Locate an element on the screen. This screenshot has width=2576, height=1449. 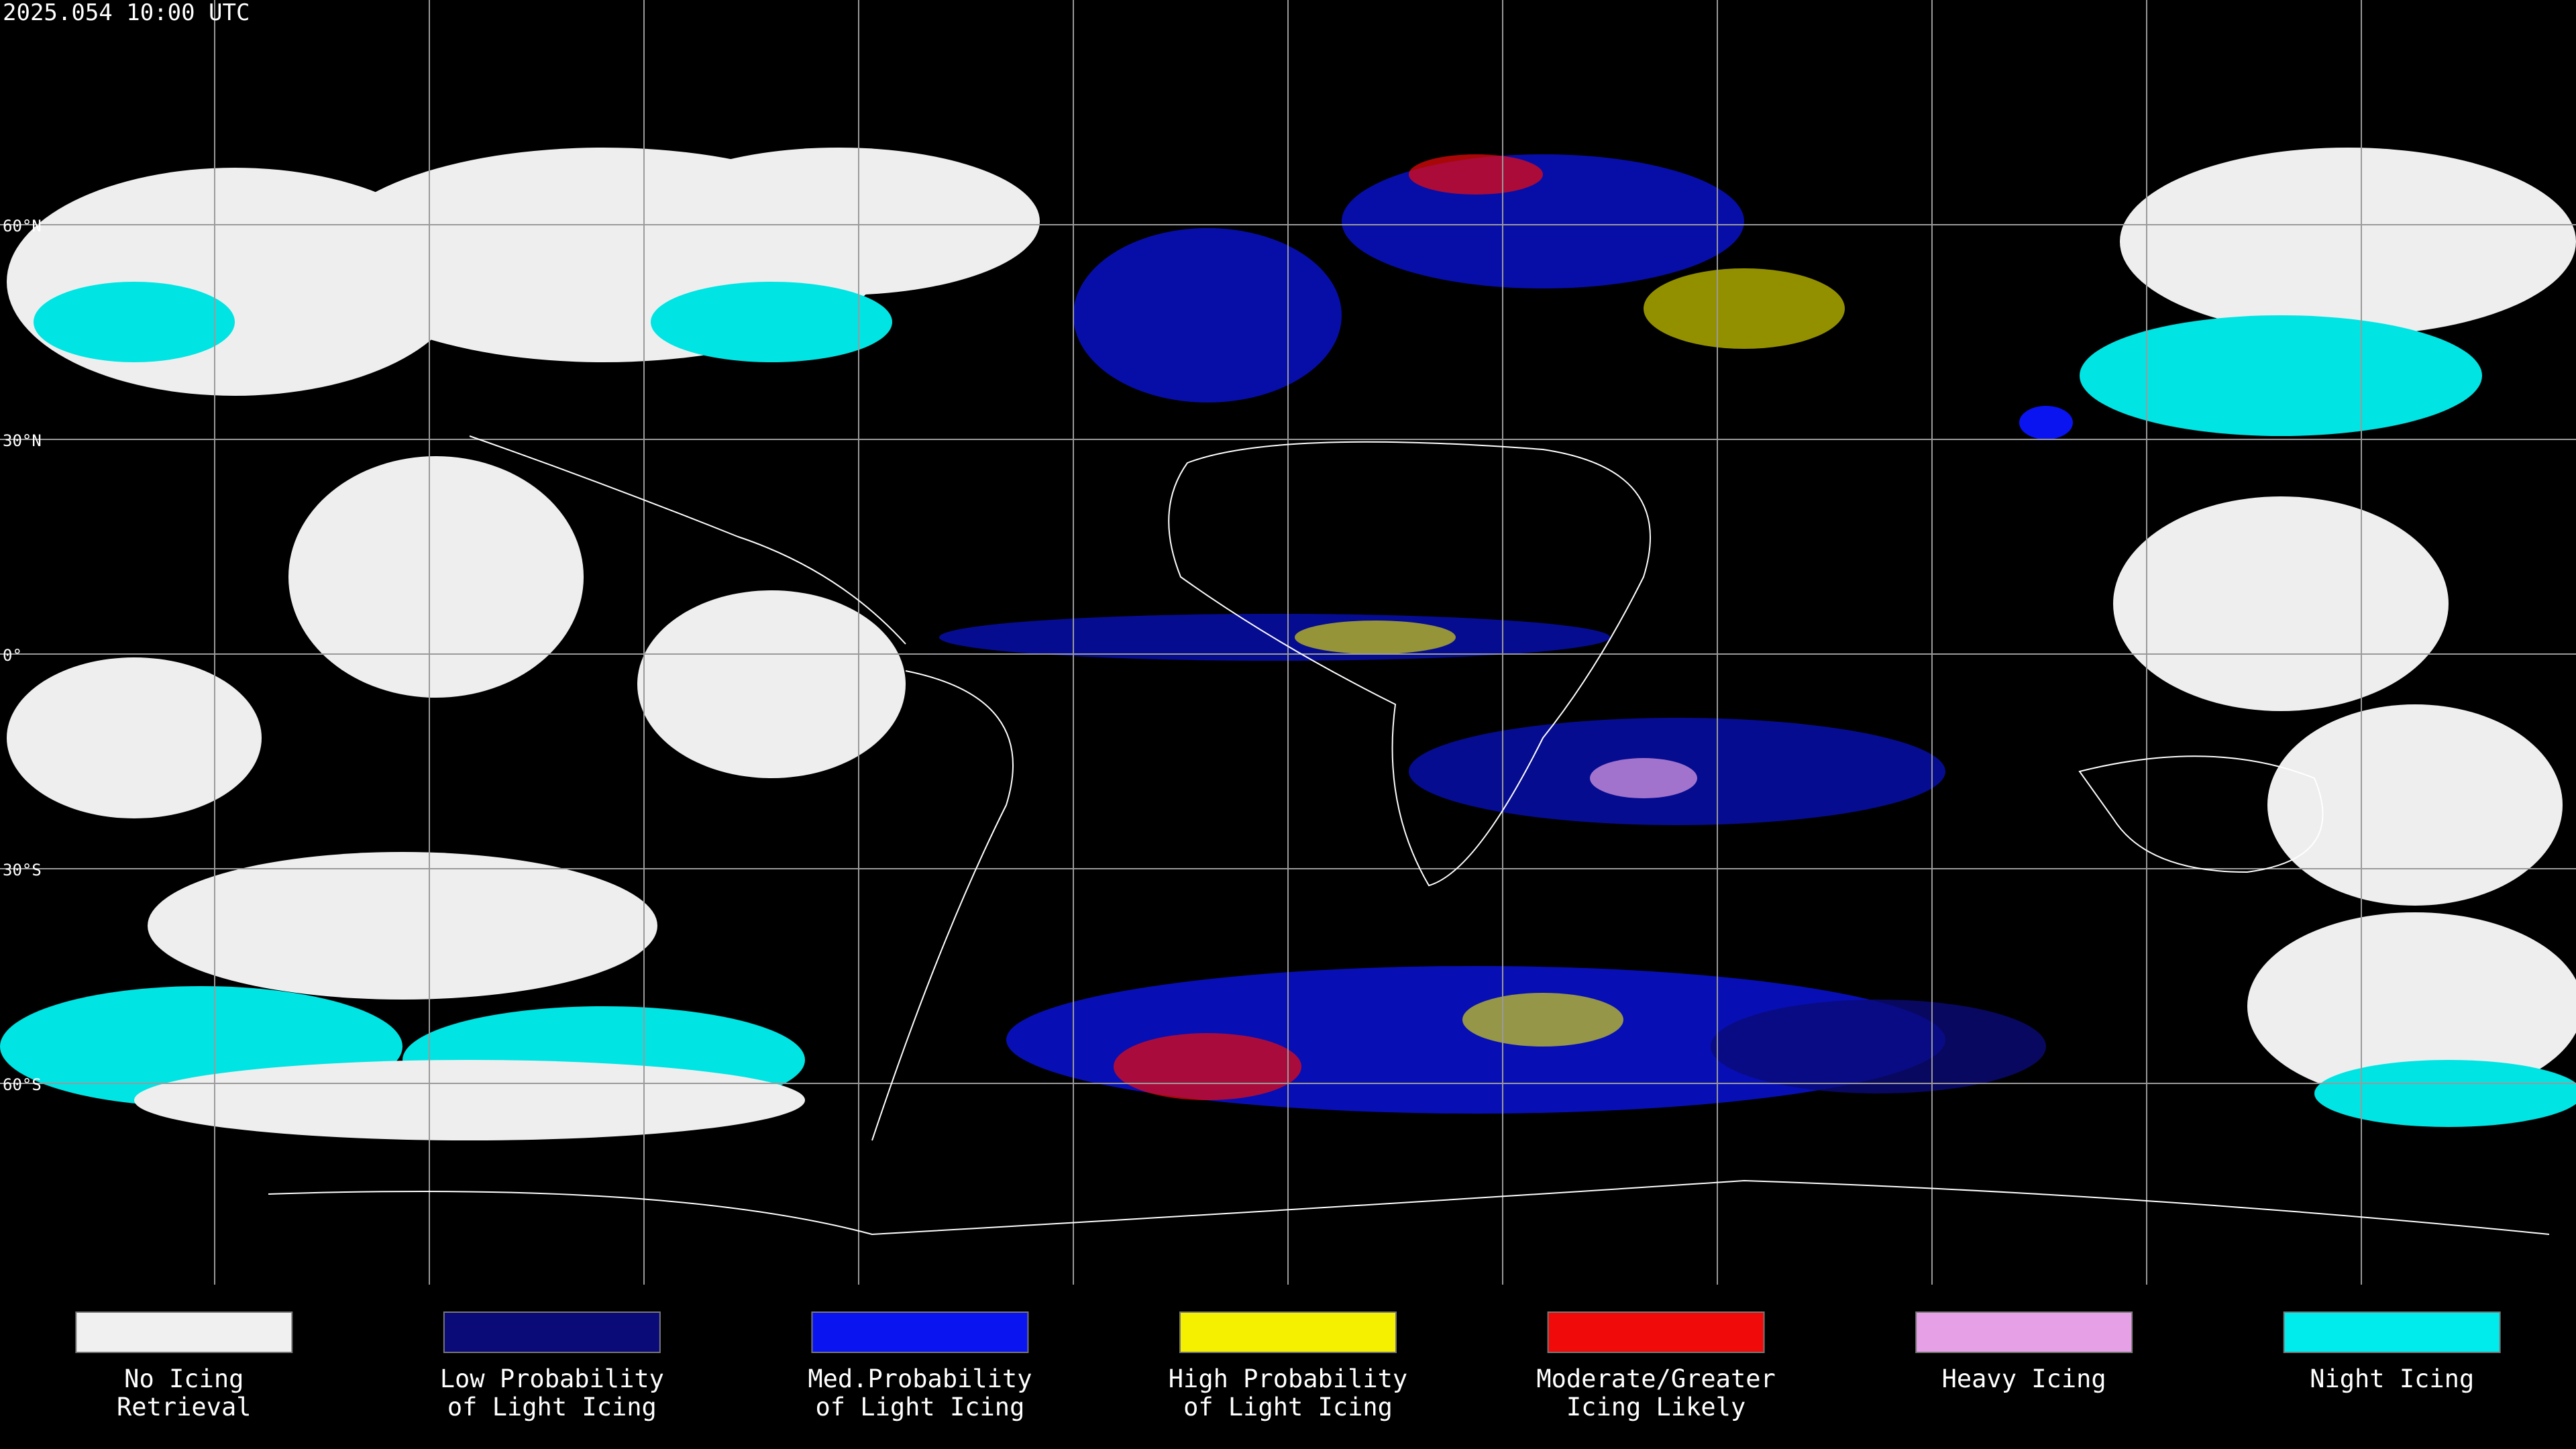
latitude-label: 60°N is located at coordinates (22, 226).